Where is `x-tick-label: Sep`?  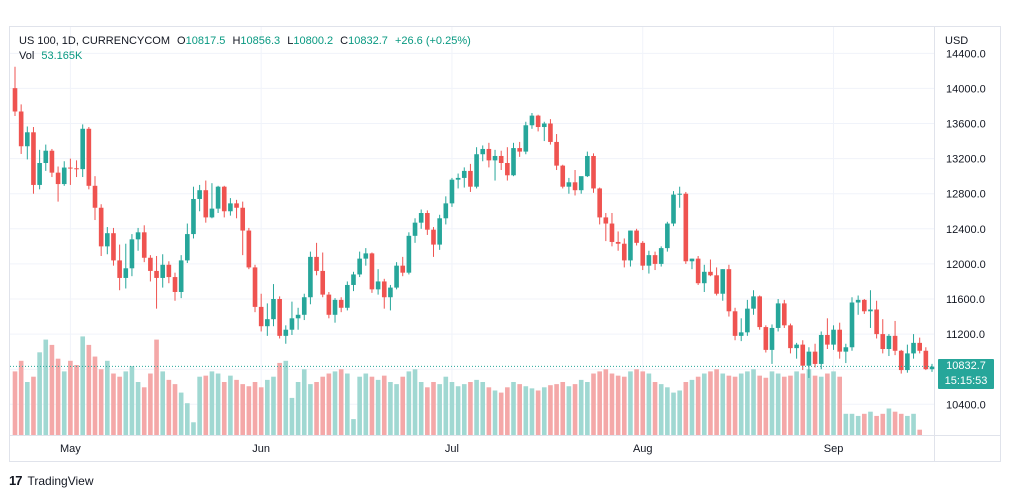 x-tick-label: Sep is located at coordinates (834, 449).